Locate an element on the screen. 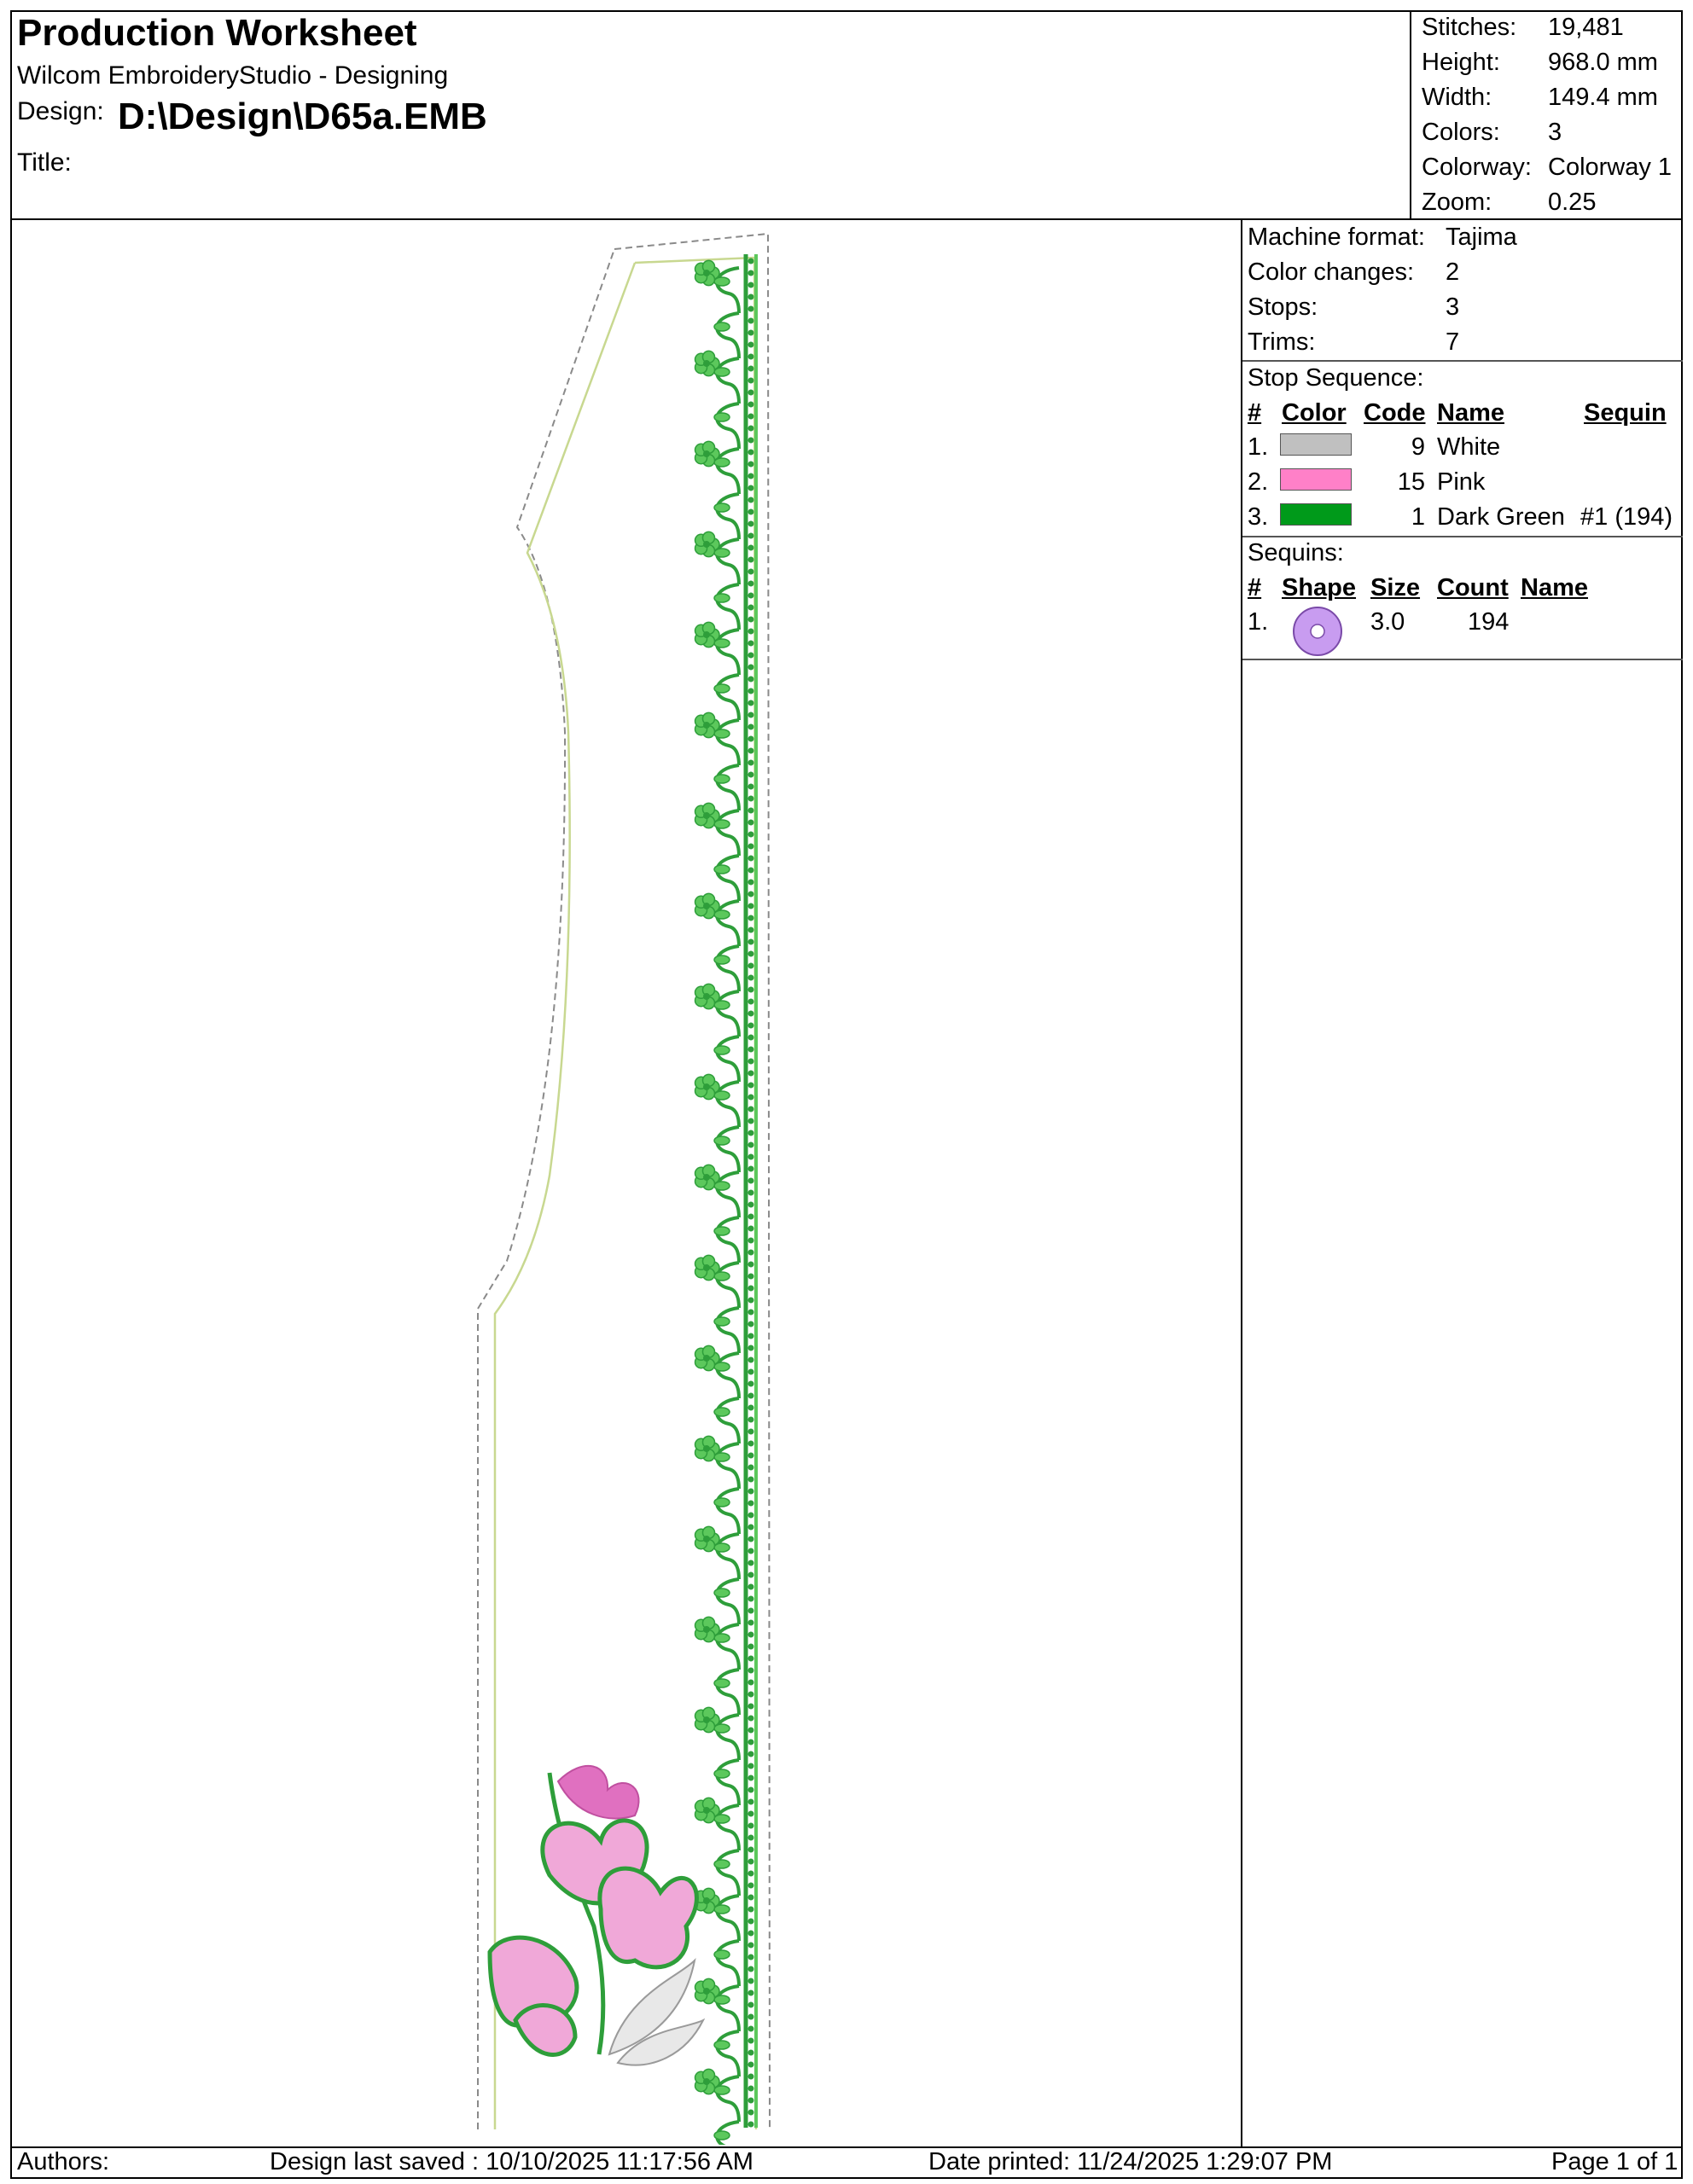 Image resolution: width=1693 pixels, height=2184 pixels. color-changes-value: 2 is located at coordinates (1453, 272).